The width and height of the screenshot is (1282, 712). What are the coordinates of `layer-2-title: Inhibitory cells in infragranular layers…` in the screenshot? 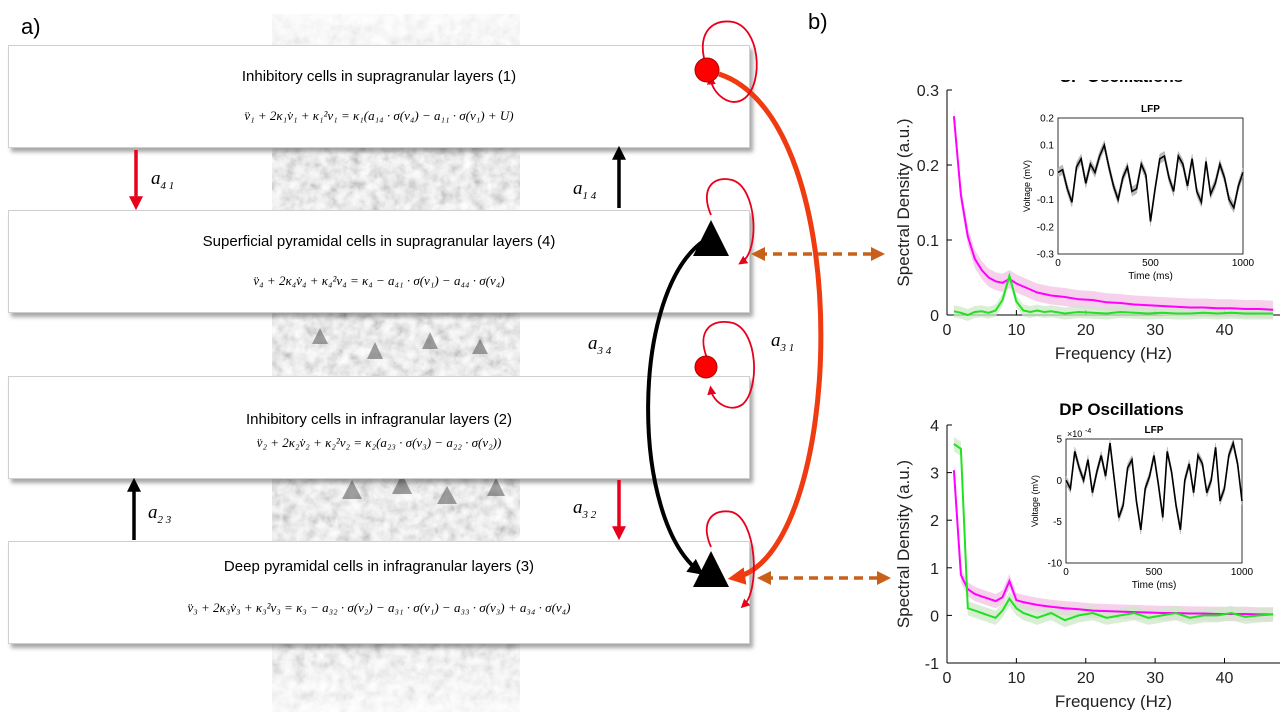 It's located at (379, 419).